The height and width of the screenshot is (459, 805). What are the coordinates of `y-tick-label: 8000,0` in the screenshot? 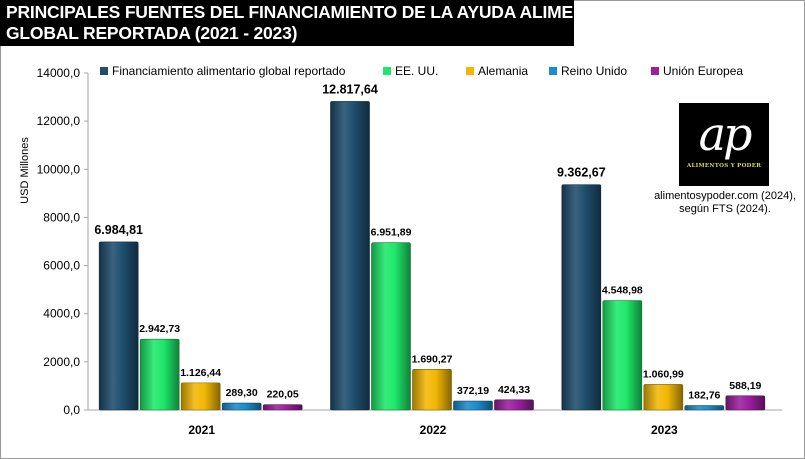 It's located at (61, 217).